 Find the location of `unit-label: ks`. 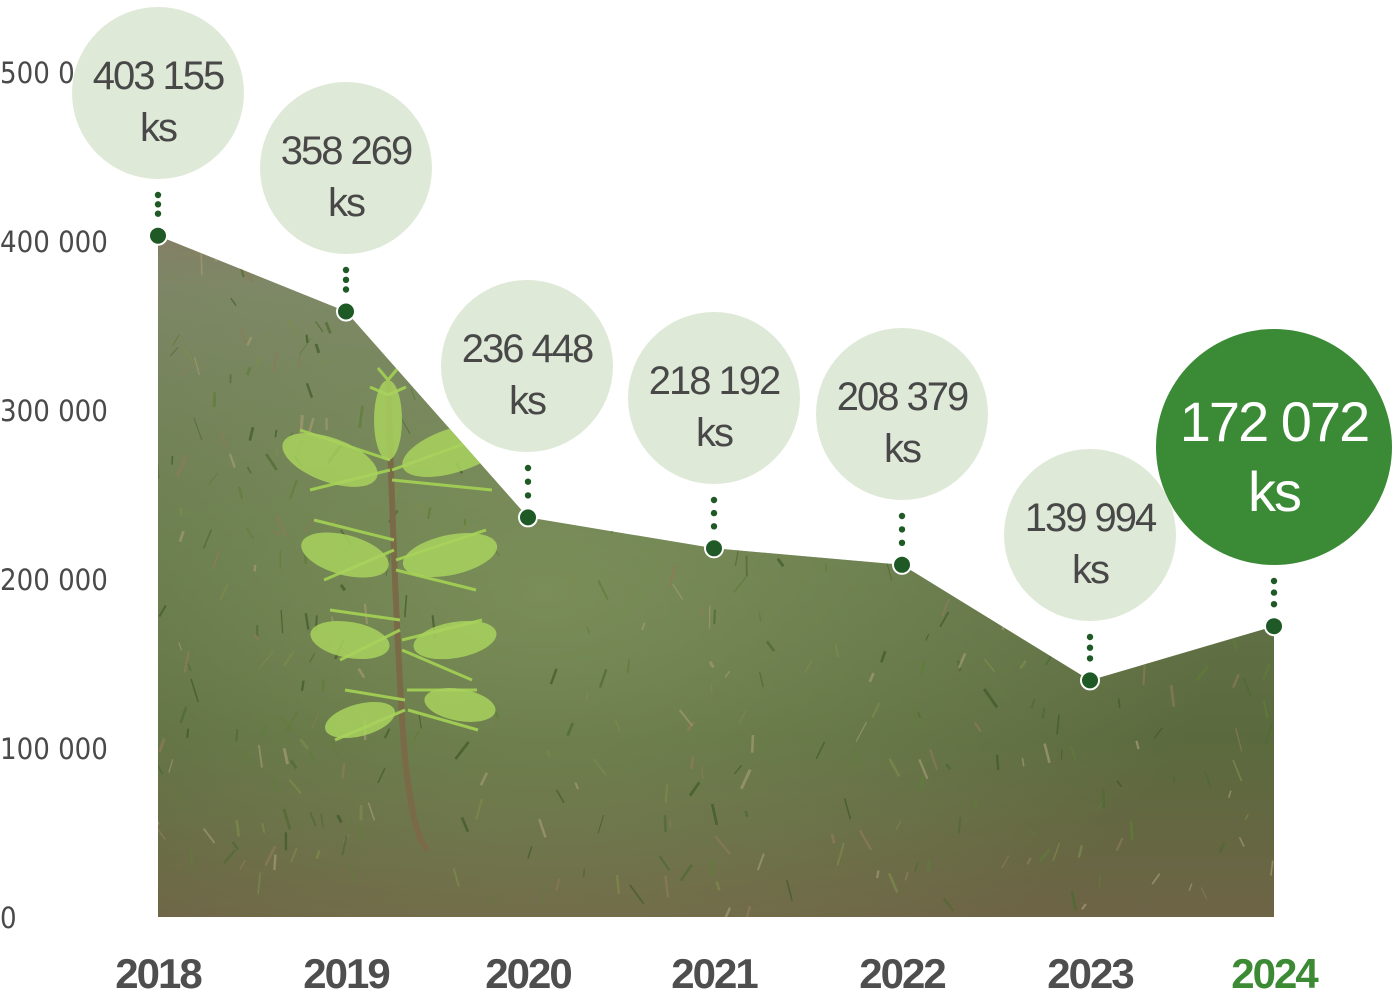

unit-label: ks is located at coordinates (1090, 570).